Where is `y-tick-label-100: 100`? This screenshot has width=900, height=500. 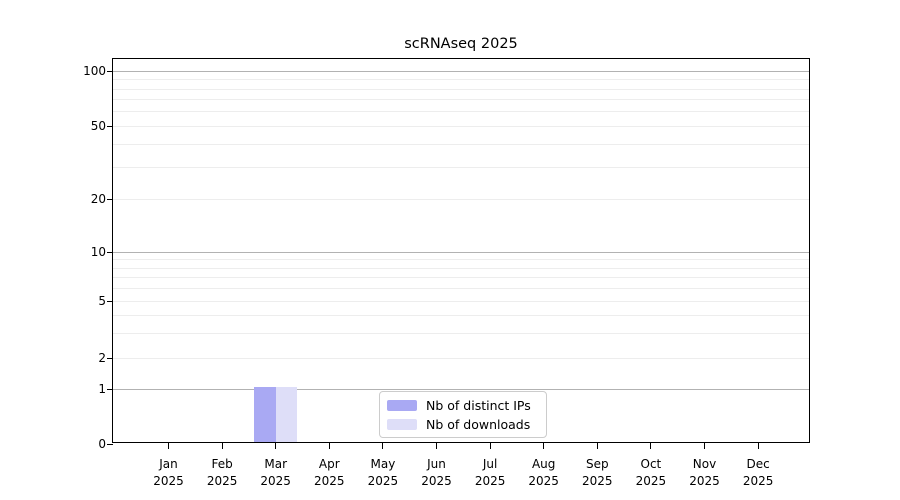
y-tick-label-100: 100 is located at coordinates (94, 71).